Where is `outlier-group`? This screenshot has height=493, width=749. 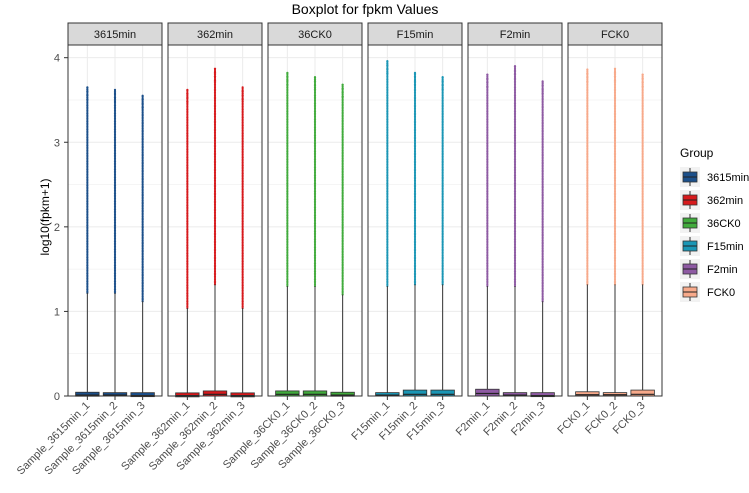 outlier-group is located at coordinates (442, 181).